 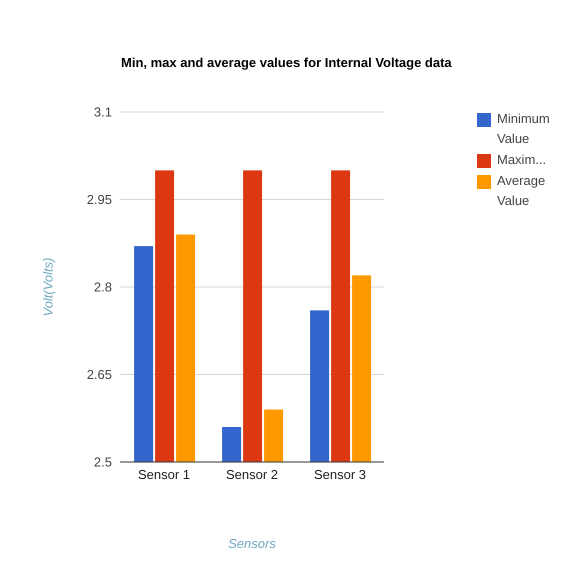 I want to click on legend-label: Minimum Value, so click(x=524, y=129).